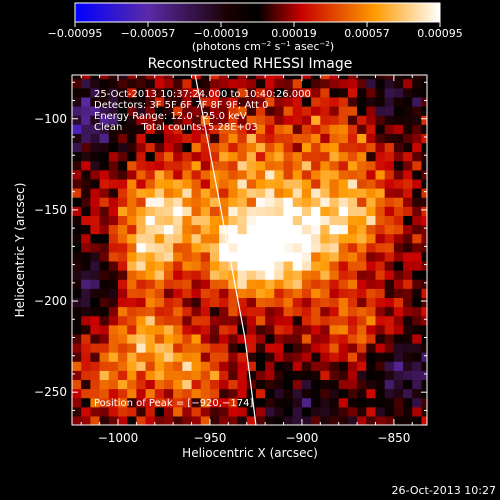 Image resolution: width=500 pixels, height=500 pixels. What do you see at coordinates (20, 250) in the screenshot?
I see `y-axis-label: Heliocentric Y (arcsec)` at bounding box center [20, 250].